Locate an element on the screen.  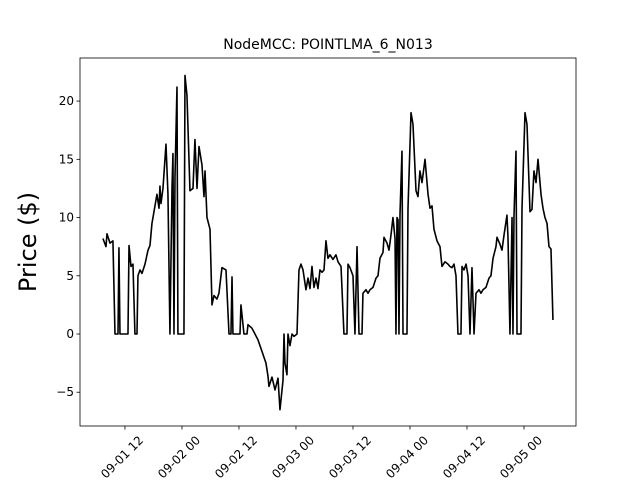
y-axis-label: Price ($) is located at coordinates (28, 242).